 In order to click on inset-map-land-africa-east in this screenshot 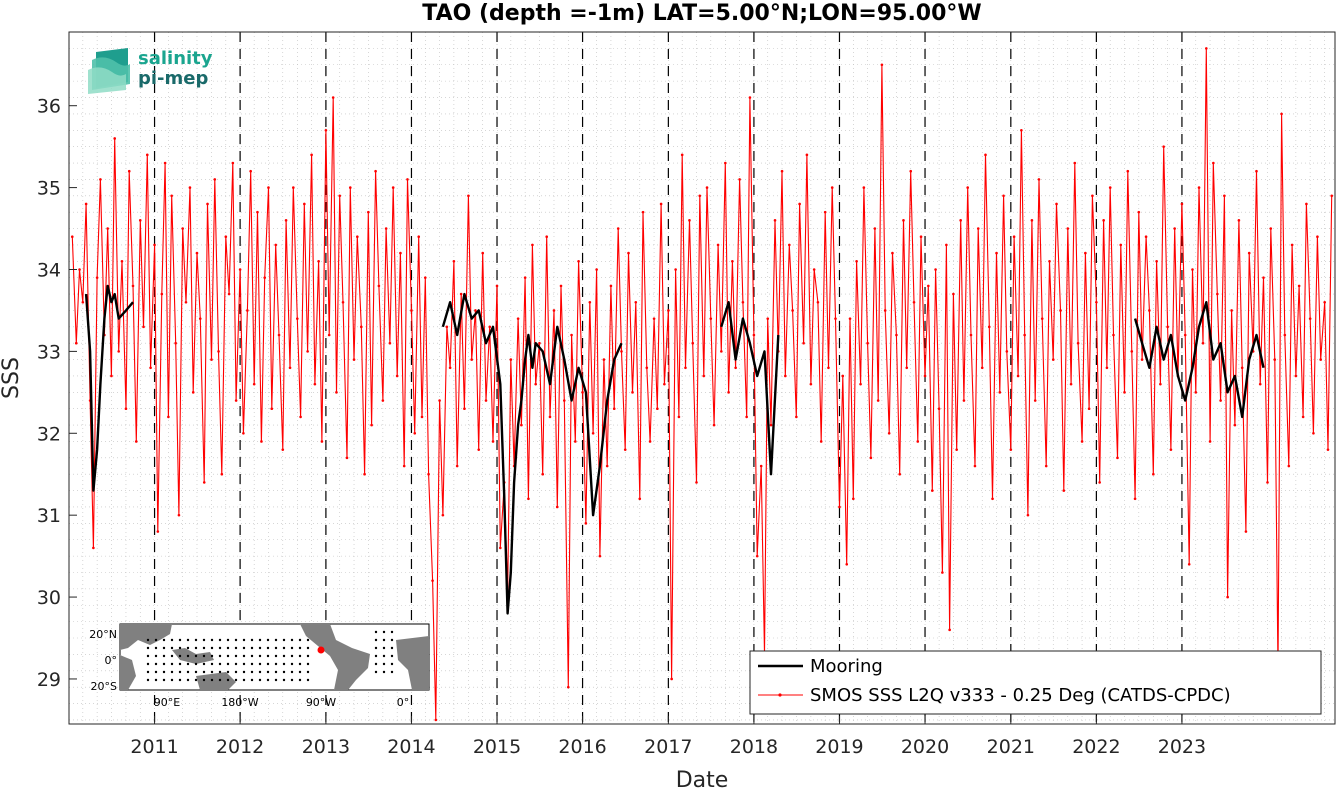, I will do `click(412, 663)`.